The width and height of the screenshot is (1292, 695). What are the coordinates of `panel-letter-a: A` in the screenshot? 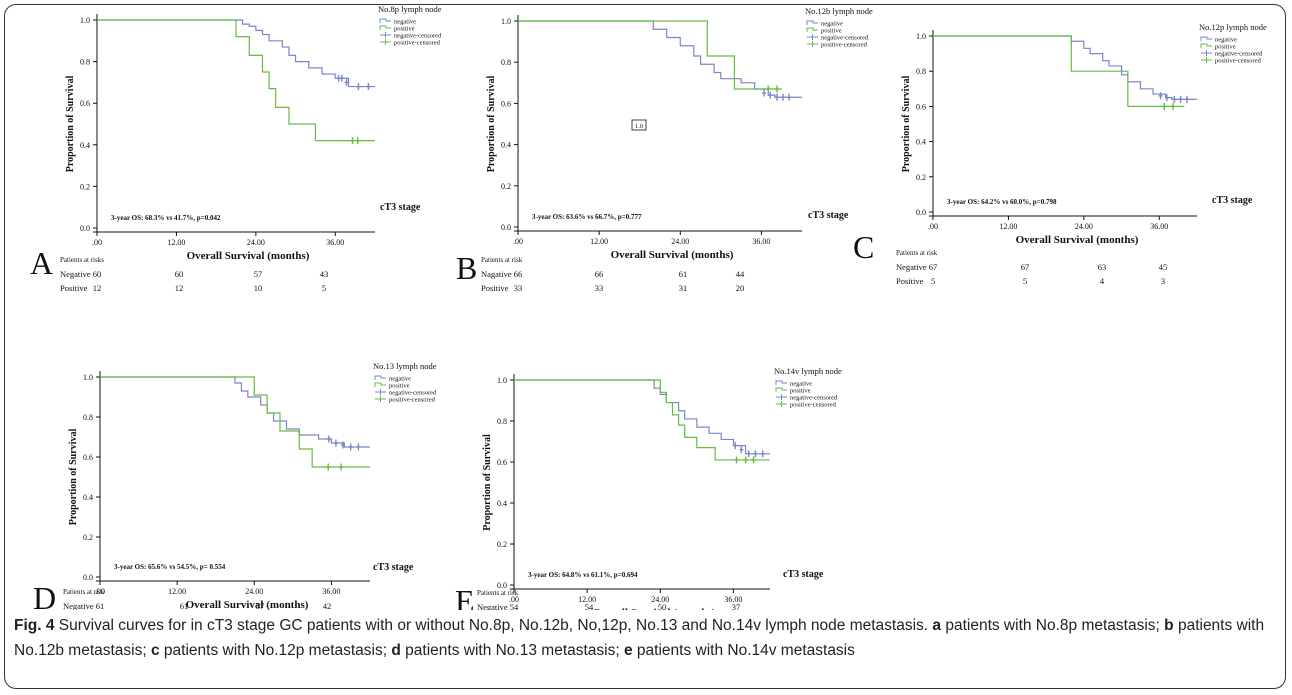 It's located at (41, 263).